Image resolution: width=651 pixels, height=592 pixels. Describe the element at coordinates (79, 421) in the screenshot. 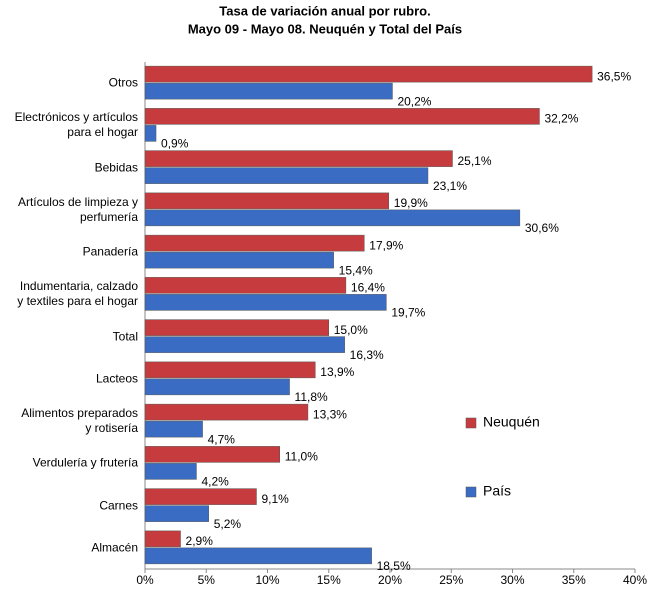

I see `category-label: Alimentos preparados y rotisería` at that location.